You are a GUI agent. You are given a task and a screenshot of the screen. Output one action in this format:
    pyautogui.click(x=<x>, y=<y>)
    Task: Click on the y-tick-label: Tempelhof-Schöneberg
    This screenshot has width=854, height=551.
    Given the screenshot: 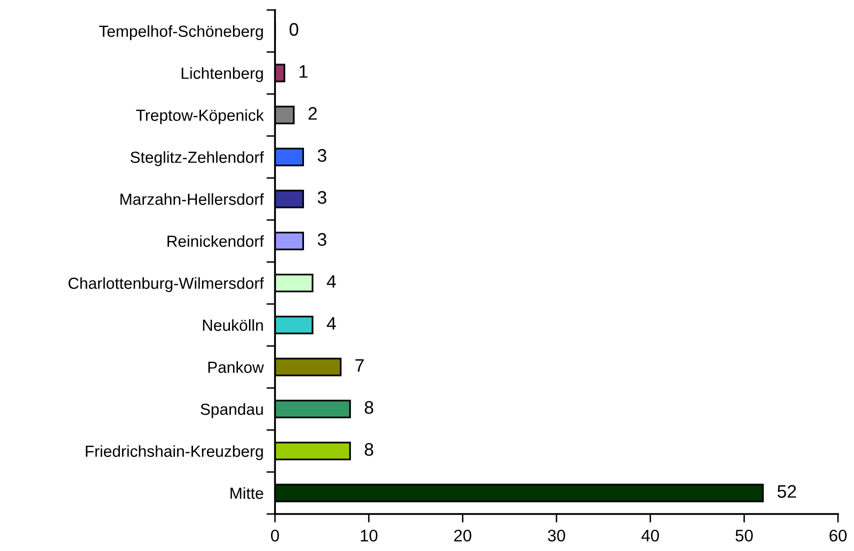 What is the action you would take?
    pyautogui.click(x=181, y=32)
    